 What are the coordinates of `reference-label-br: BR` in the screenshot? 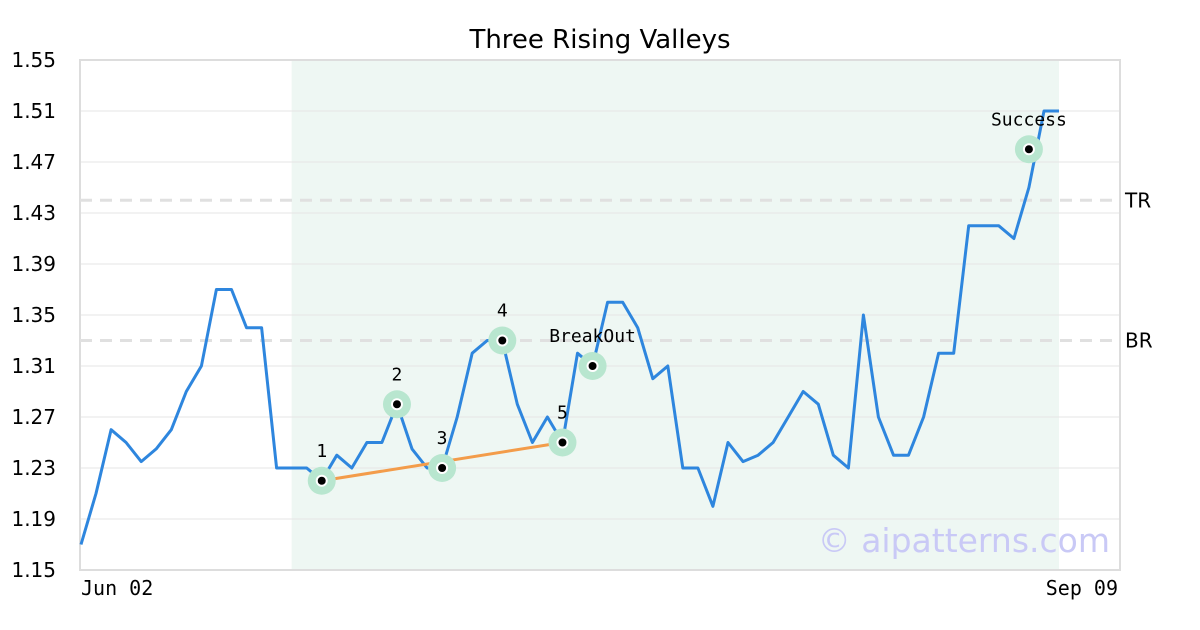 It's located at (1139, 341).